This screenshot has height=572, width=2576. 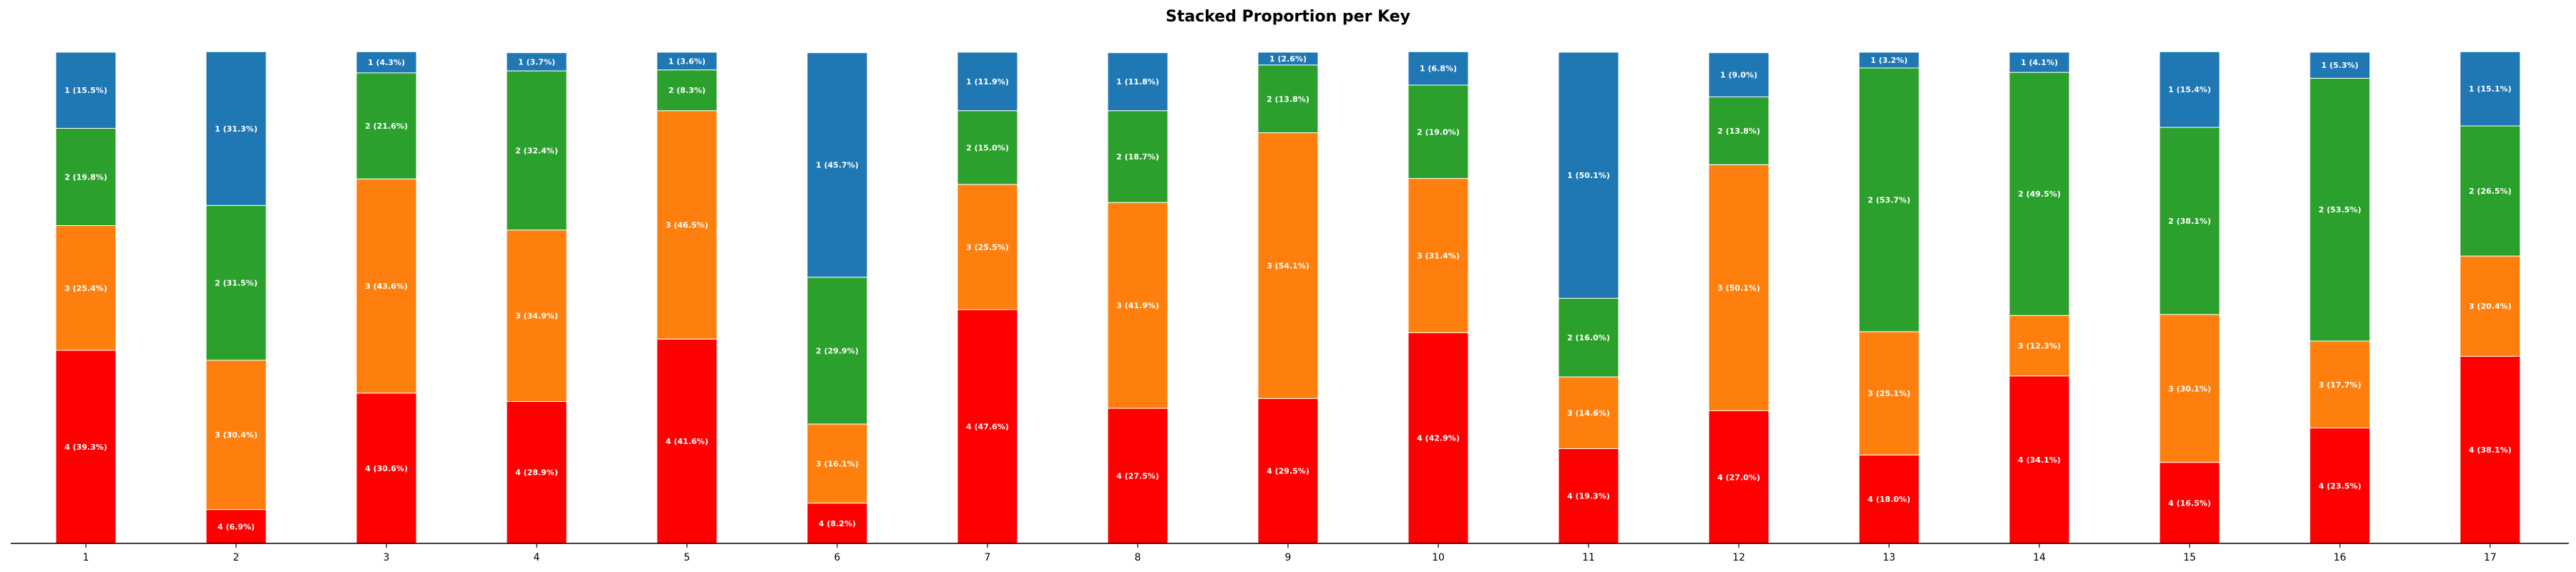 I want to click on segment-label-8-key-4: 4 (27.5%), so click(x=1137, y=476).